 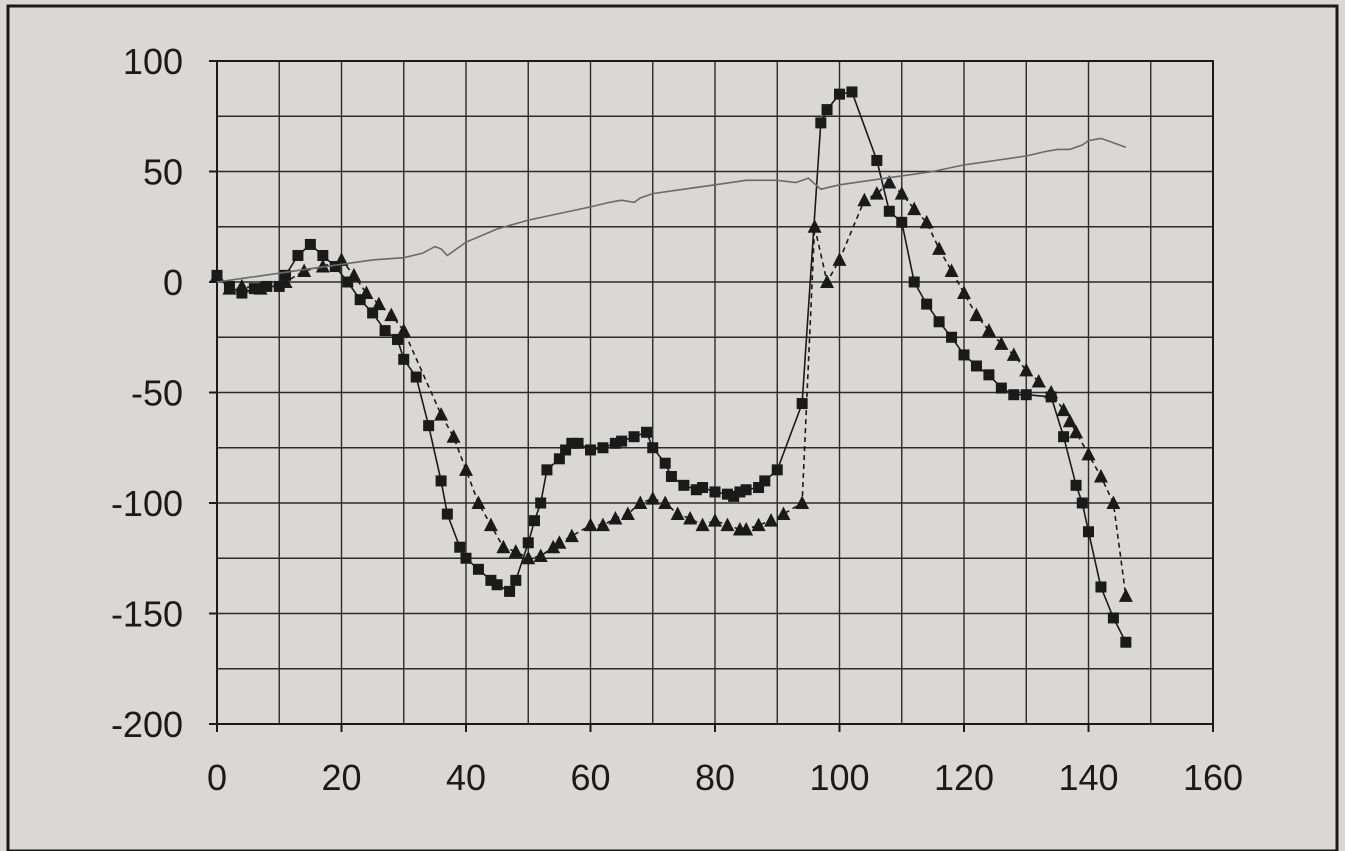 What do you see at coordinates (964, 777) in the screenshot?
I see `x-tick-label: 120` at bounding box center [964, 777].